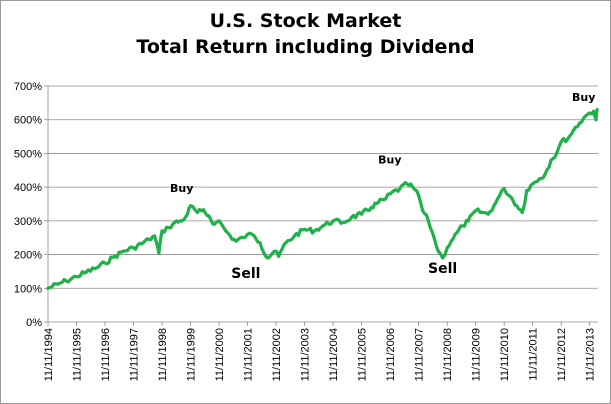 Image resolution: width=611 pixels, height=404 pixels. What do you see at coordinates (534, 354) in the screenshot?
I see `x-tick-label: 11/11/2011` at bounding box center [534, 354].